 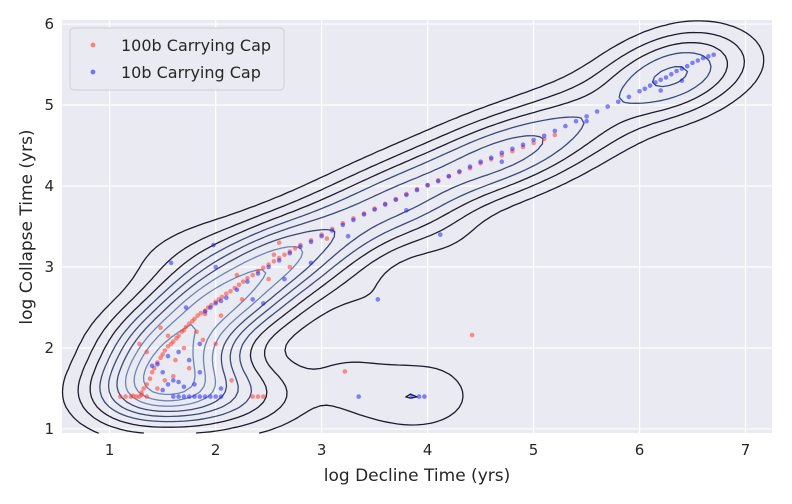 What do you see at coordinates (49, 429) in the screenshot?
I see `y-tick-label: 1` at bounding box center [49, 429].